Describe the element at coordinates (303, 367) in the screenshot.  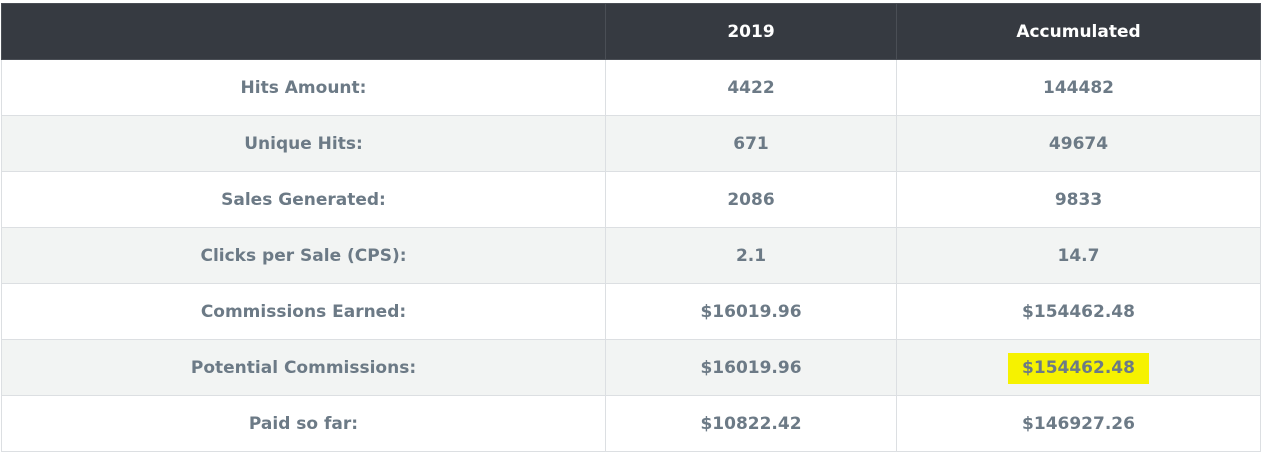
I see `row-label: Potential Commissions:` at that location.